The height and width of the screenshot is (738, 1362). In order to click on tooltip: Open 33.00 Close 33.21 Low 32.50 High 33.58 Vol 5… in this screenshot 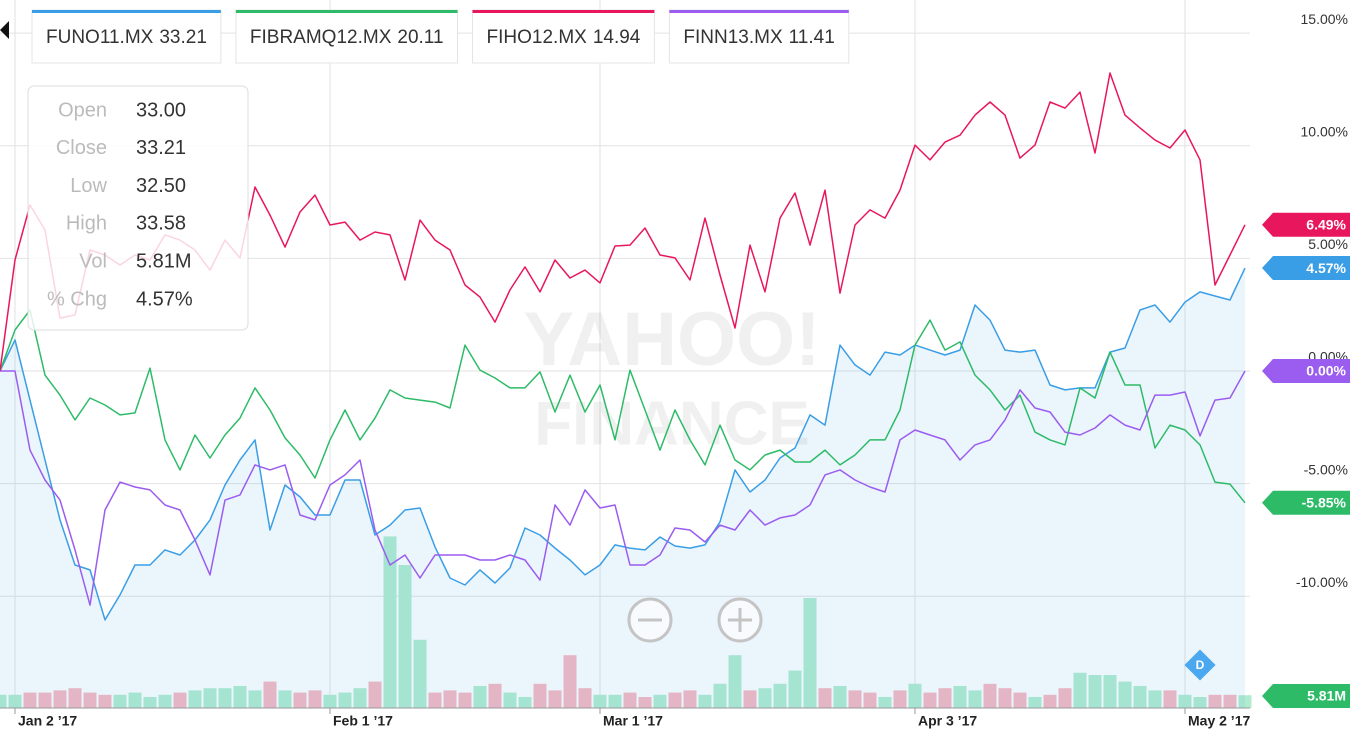, I will do `click(138, 208)`.